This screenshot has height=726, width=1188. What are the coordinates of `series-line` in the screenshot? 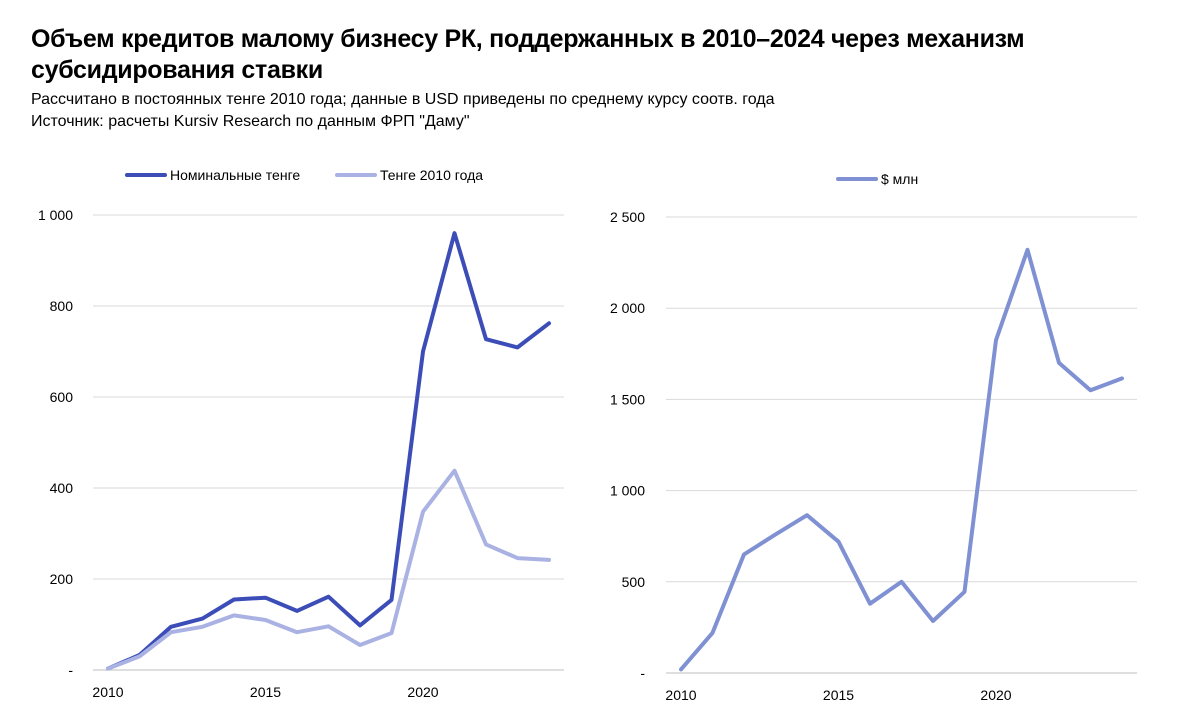 It's located at (328, 569).